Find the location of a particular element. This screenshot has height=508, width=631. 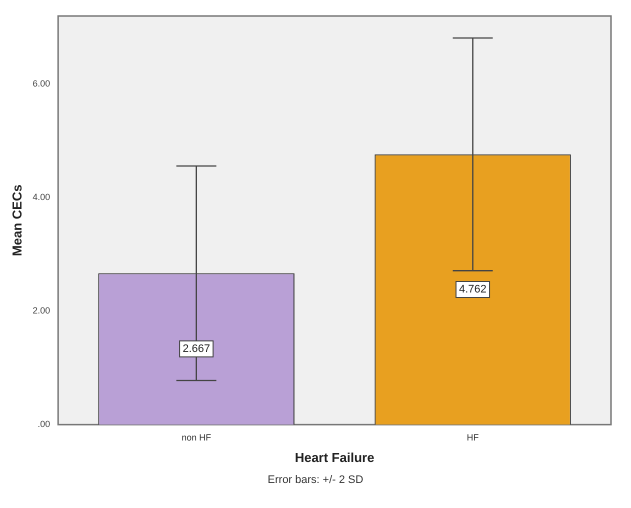

x-axis-title: Heart Failure is located at coordinates (334, 457).